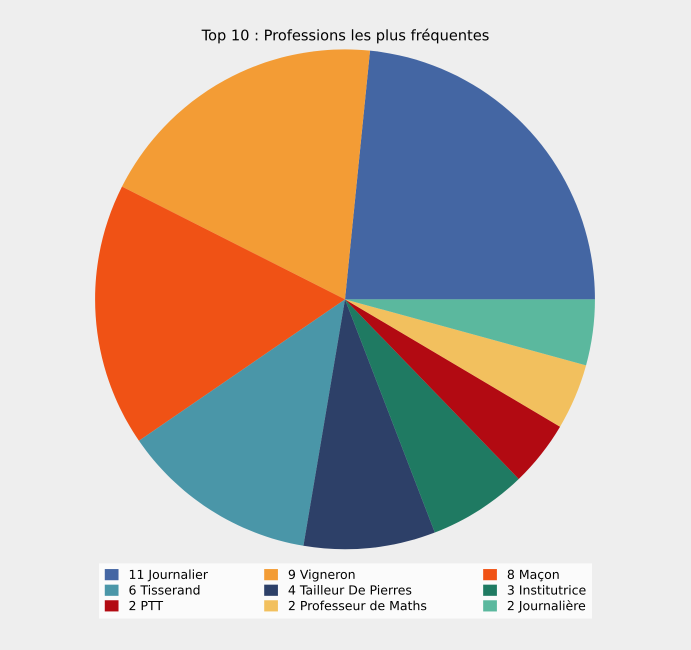 Image resolution: width=691 pixels, height=650 pixels. What do you see at coordinates (345, 36) in the screenshot?
I see `chart-title: Top 10 : Professions les plus fréquentes` at bounding box center [345, 36].